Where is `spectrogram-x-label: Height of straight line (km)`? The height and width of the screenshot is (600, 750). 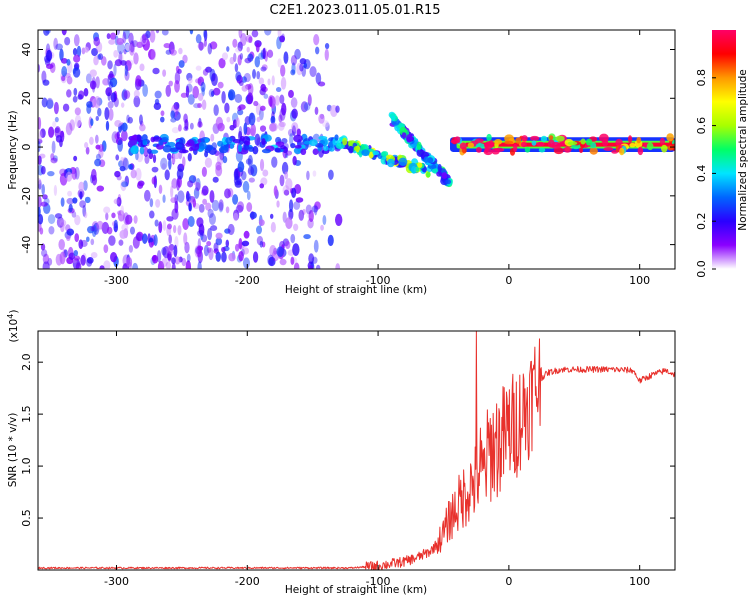 spectrogram-x-label: Height of straight line (km) is located at coordinates (356, 290).